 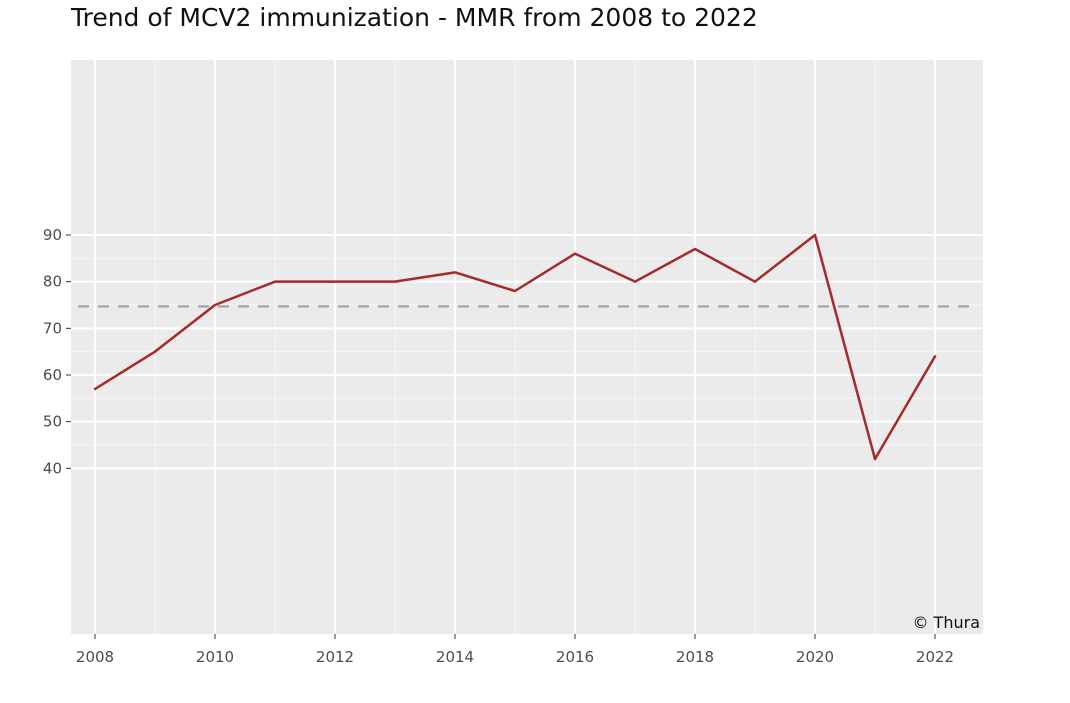 What do you see at coordinates (946, 622) in the screenshot?
I see `caption-text: © Thura` at bounding box center [946, 622].